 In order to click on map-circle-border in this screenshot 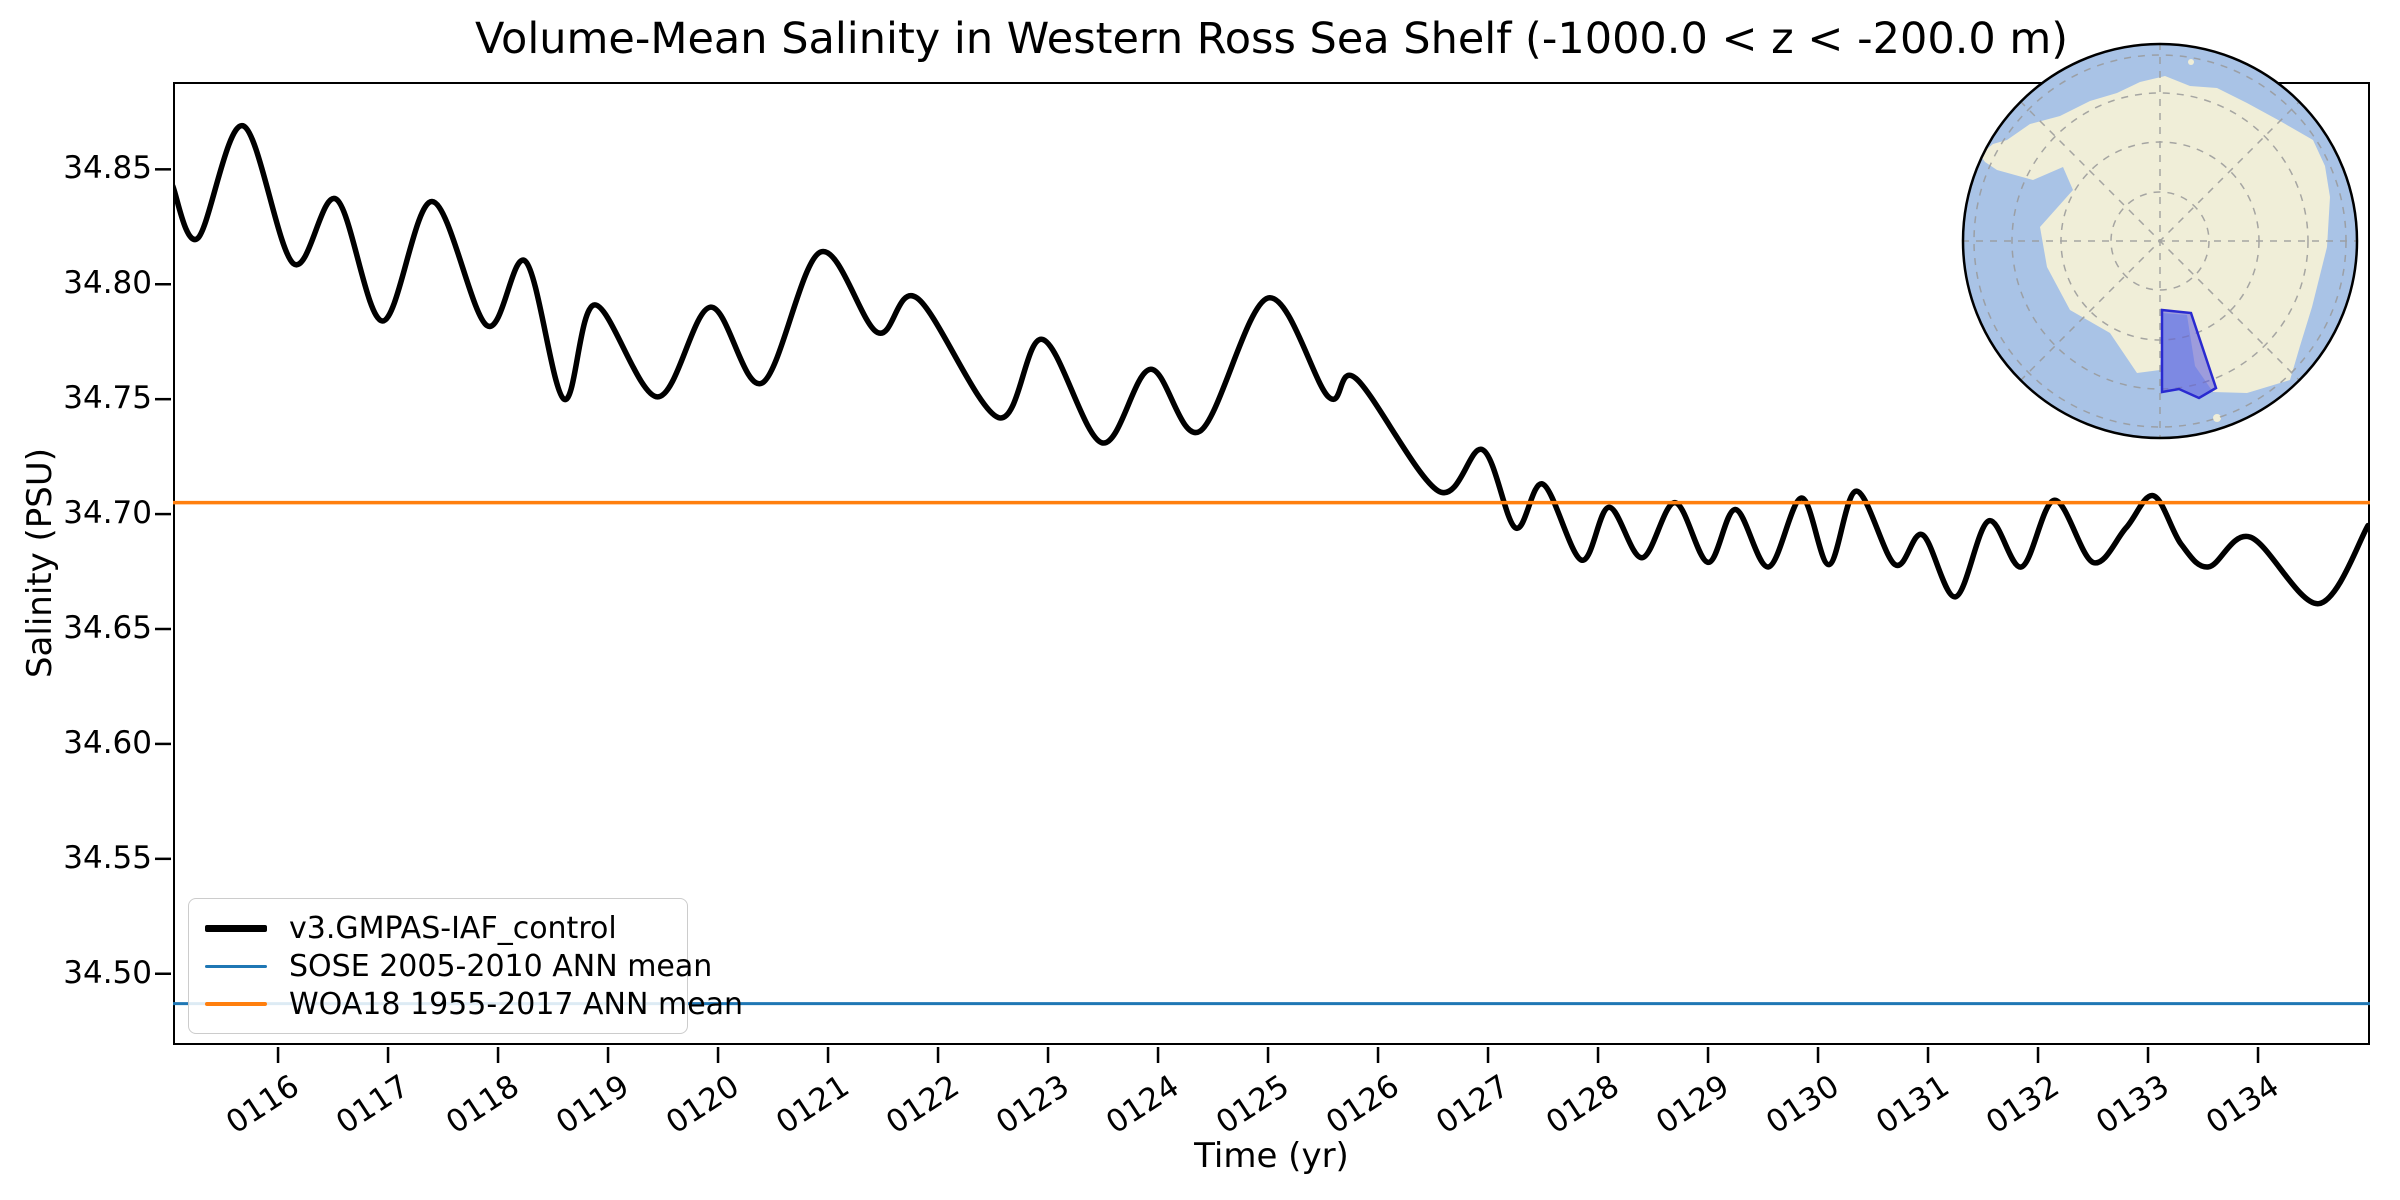, I will do `click(2160, 241)`.